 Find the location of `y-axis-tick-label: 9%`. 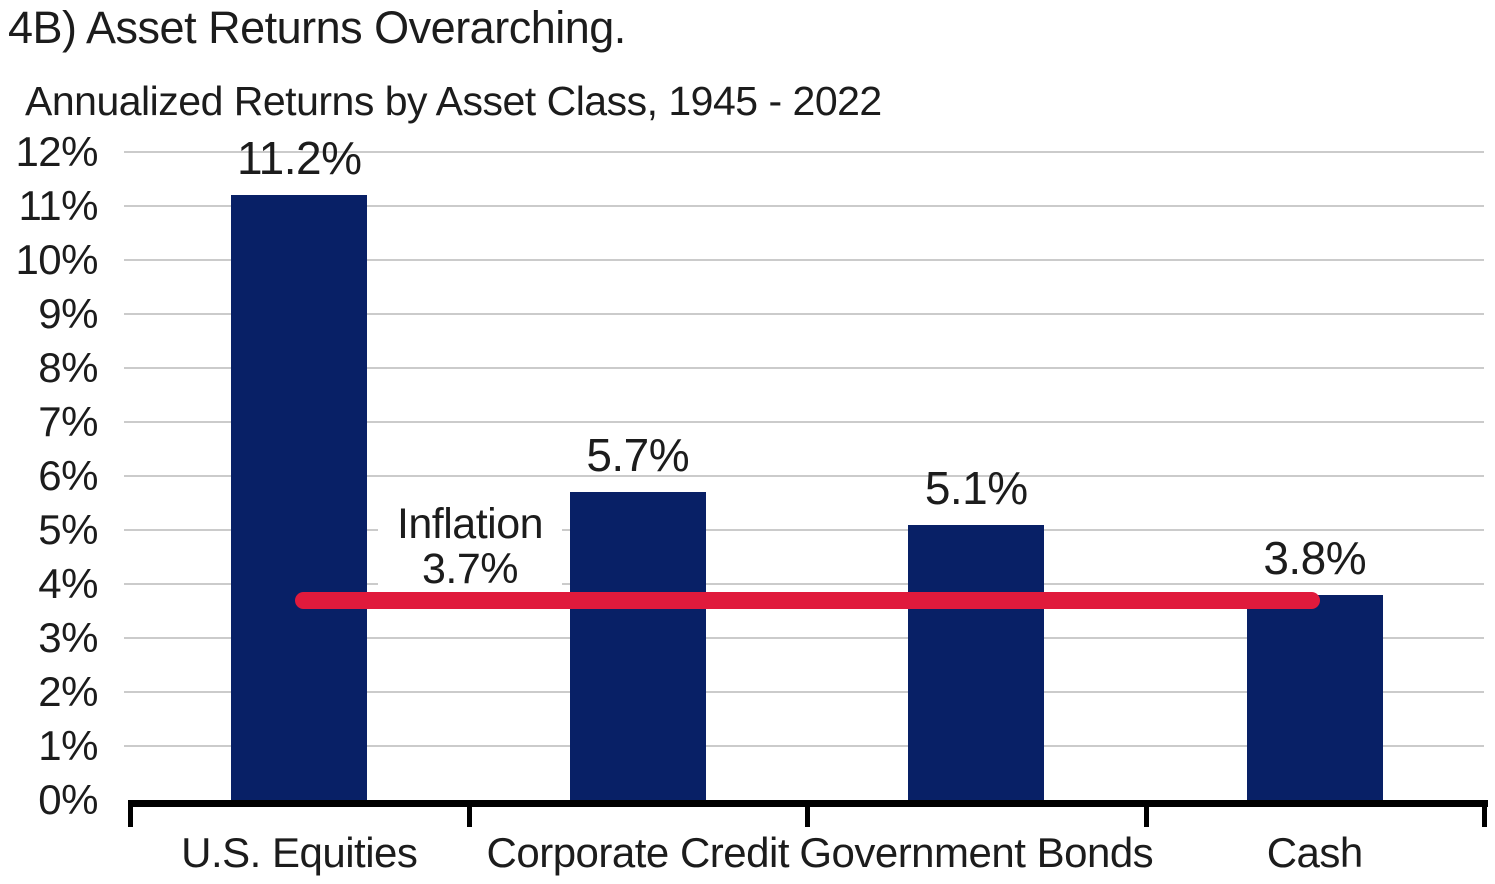

y-axis-tick-label: 9% is located at coordinates (68, 313).